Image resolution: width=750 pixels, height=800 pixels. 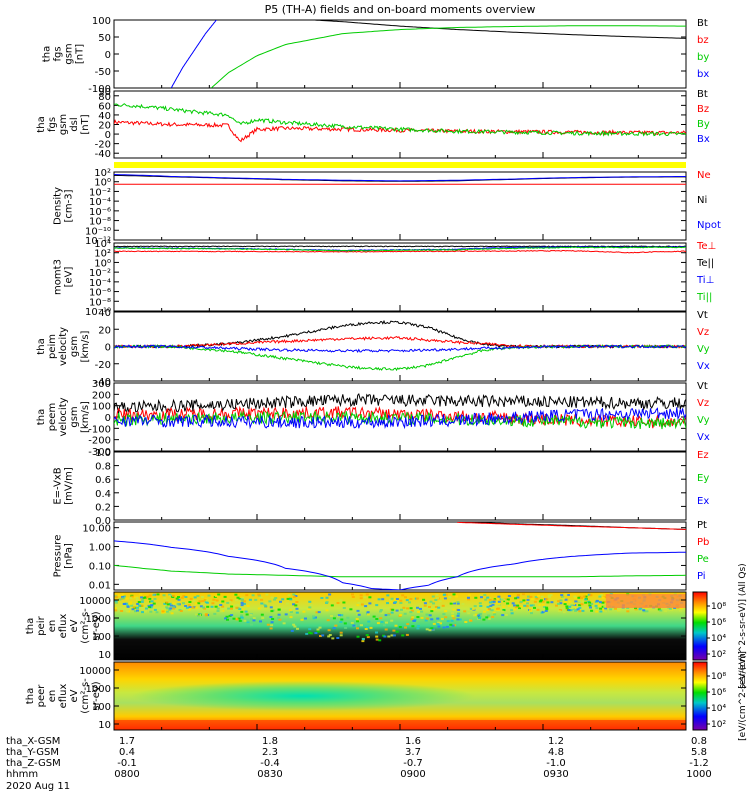 What do you see at coordinates (495, 29) in the screenshot?
I see `series-line-Bt` at bounding box center [495, 29].